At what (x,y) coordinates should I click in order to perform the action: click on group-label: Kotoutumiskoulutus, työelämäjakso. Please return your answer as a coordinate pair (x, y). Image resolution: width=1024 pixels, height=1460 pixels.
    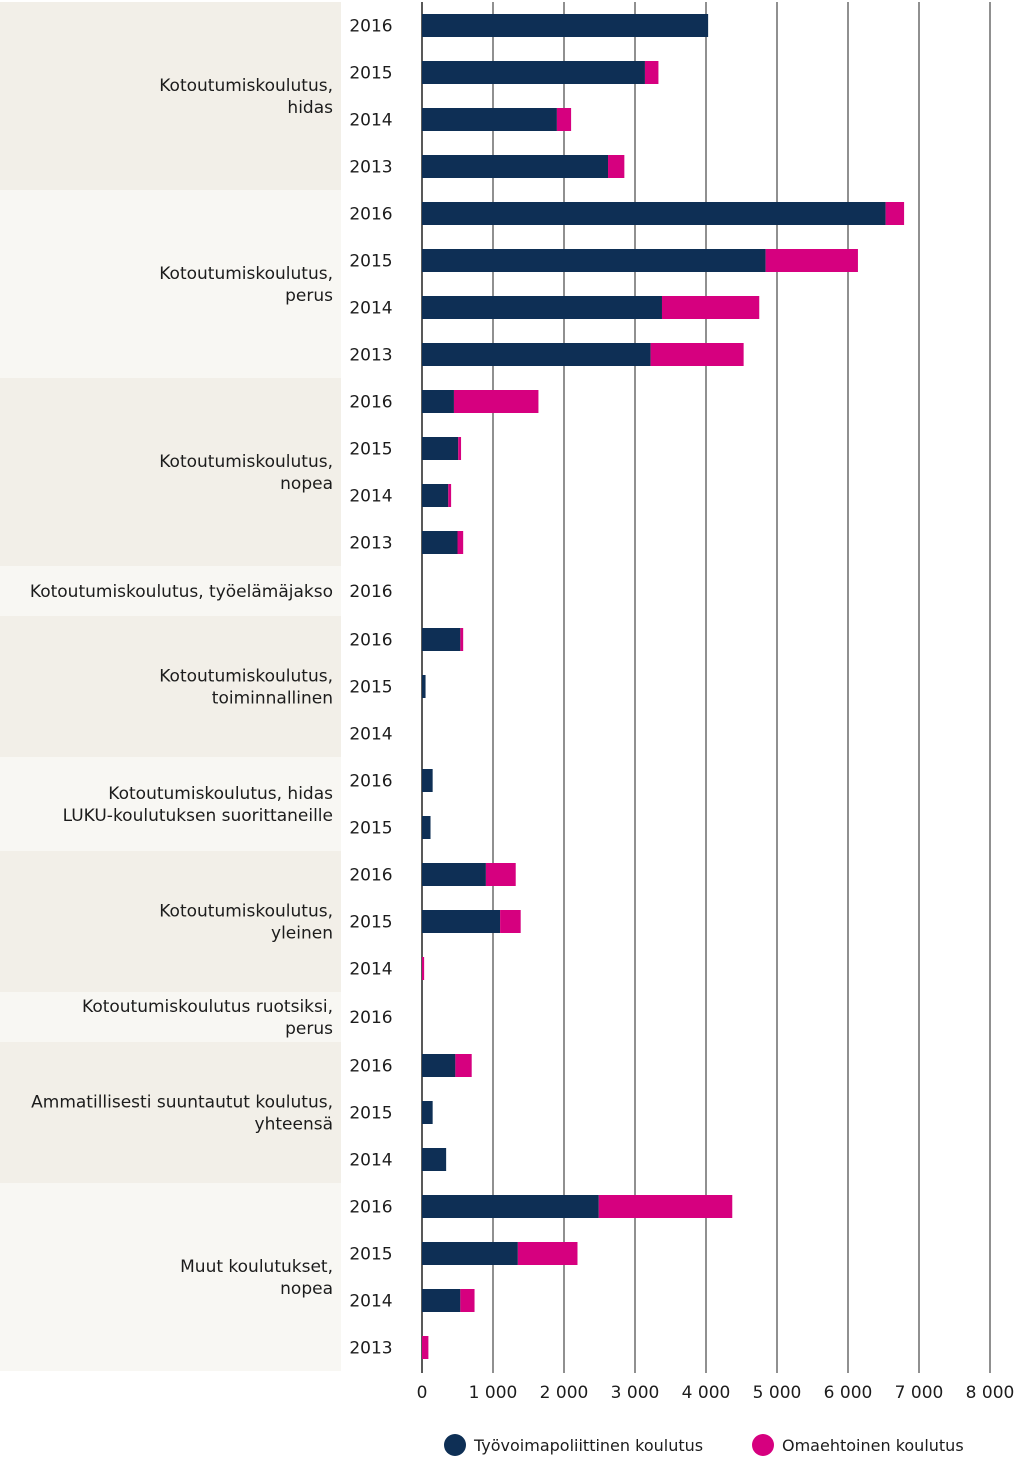
    Looking at the image, I should click on (181, 592).